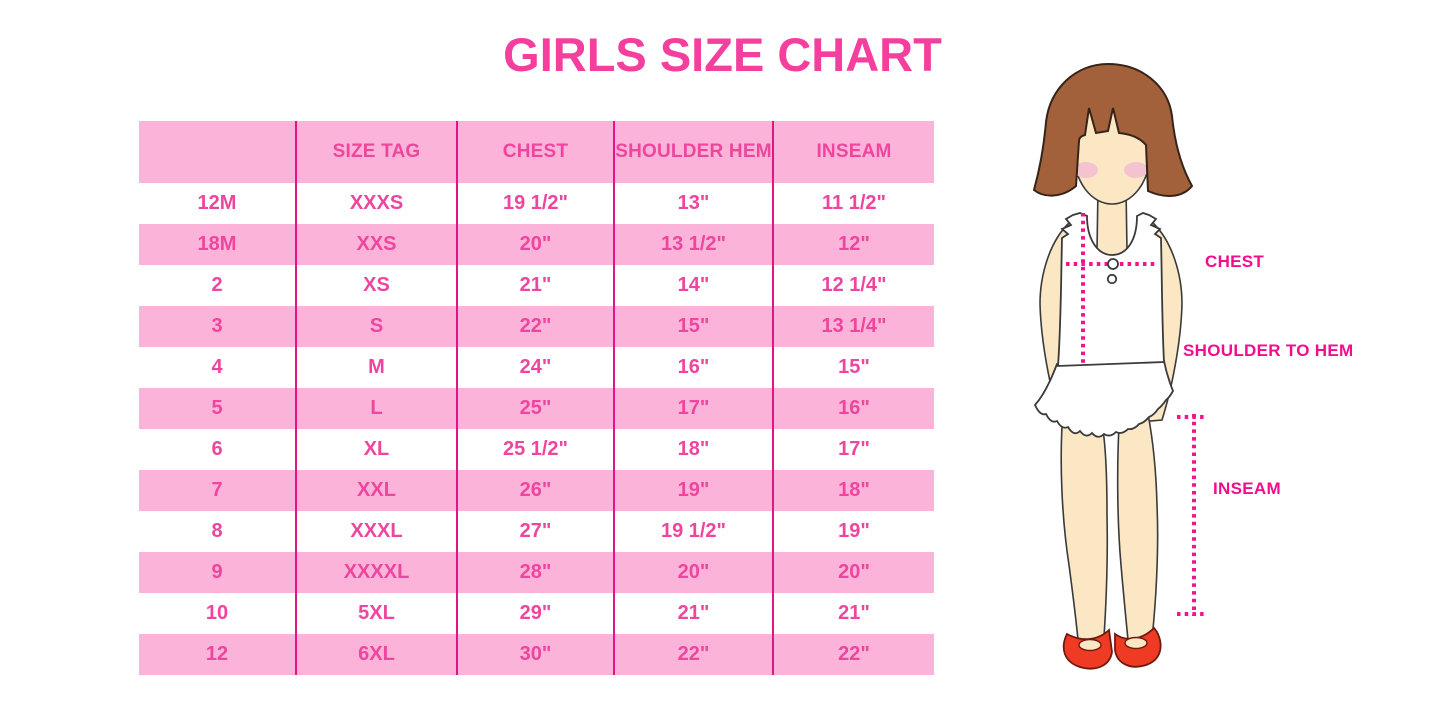  What do you see at coordinates (377, 285) in the screenshot?
I see `table-cell: XS` at bounding box center [377, 285].